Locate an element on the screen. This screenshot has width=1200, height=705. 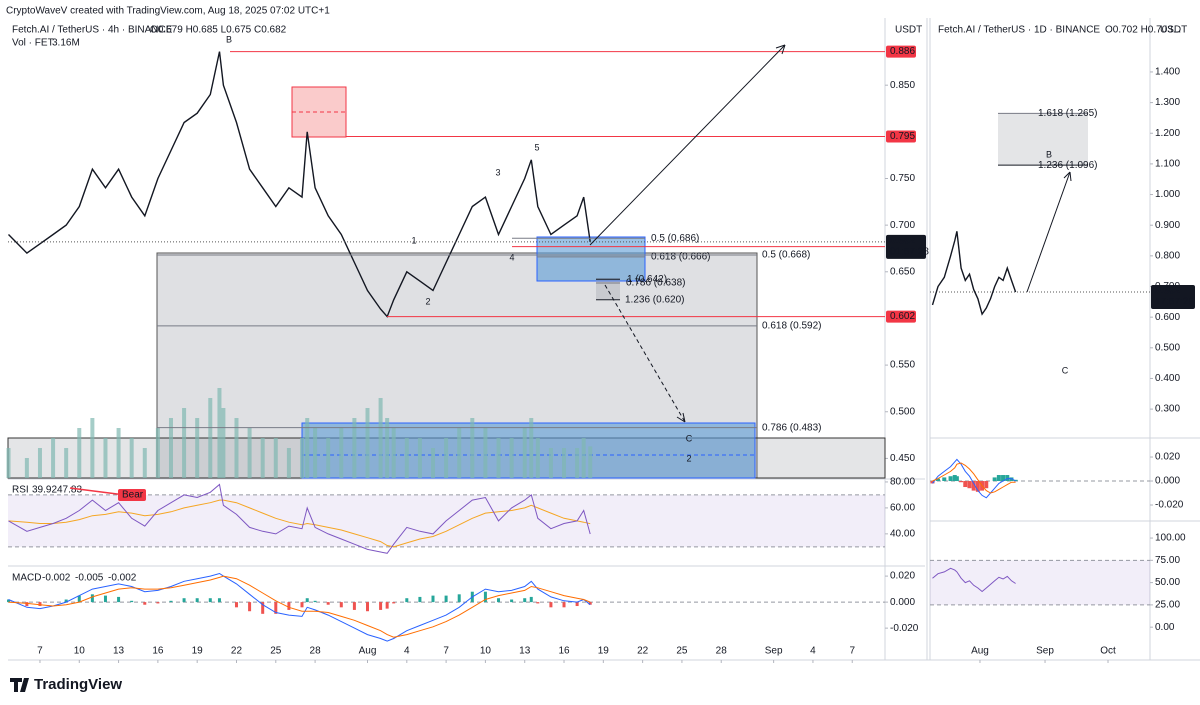
last-price-tag is located at coordinates (1173, 297).